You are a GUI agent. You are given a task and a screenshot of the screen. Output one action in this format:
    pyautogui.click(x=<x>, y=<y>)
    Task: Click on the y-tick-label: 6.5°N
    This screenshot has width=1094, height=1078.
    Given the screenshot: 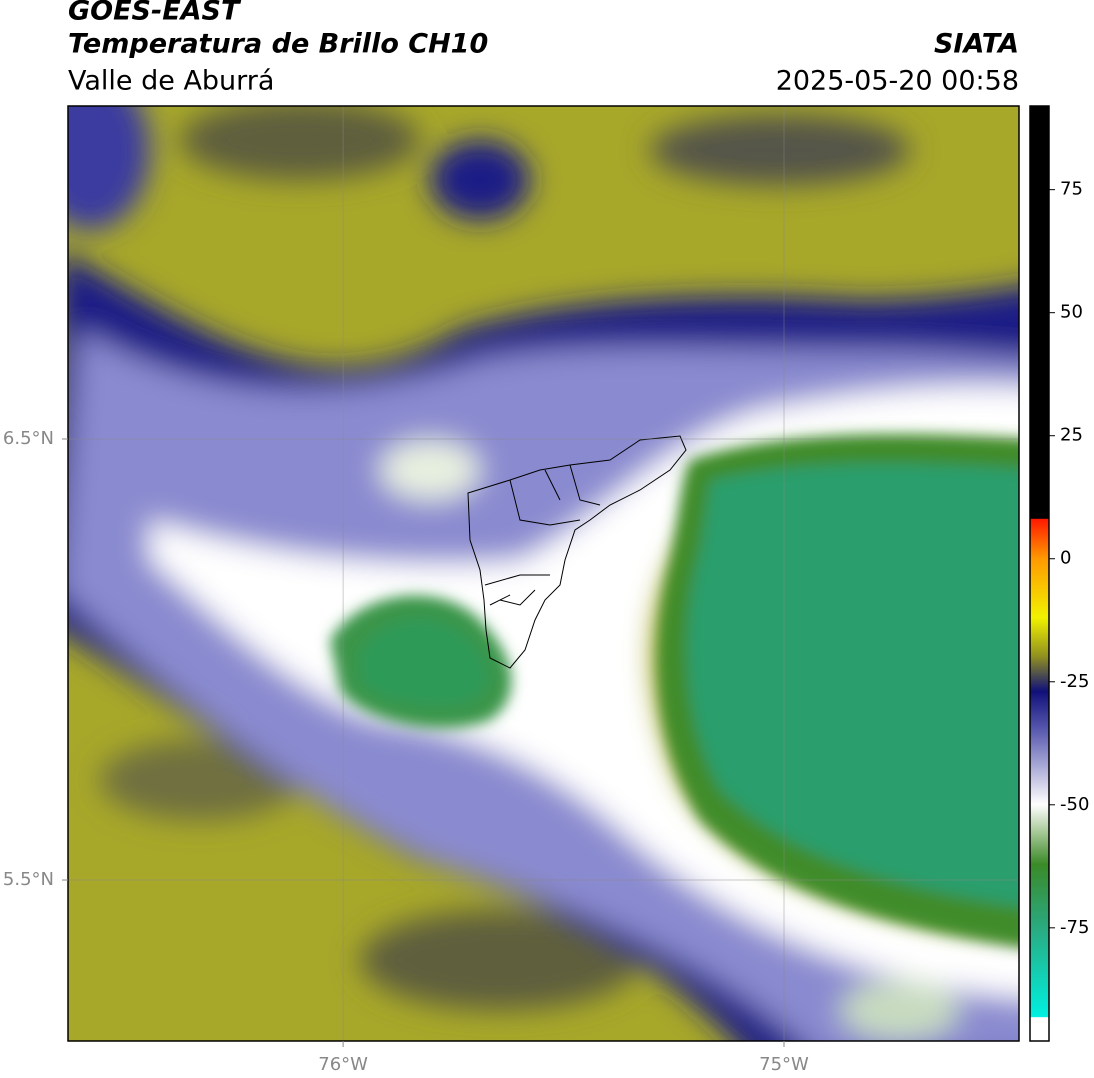 What is the action you would take?
    pyautogui.click(x=28, y=438)
    